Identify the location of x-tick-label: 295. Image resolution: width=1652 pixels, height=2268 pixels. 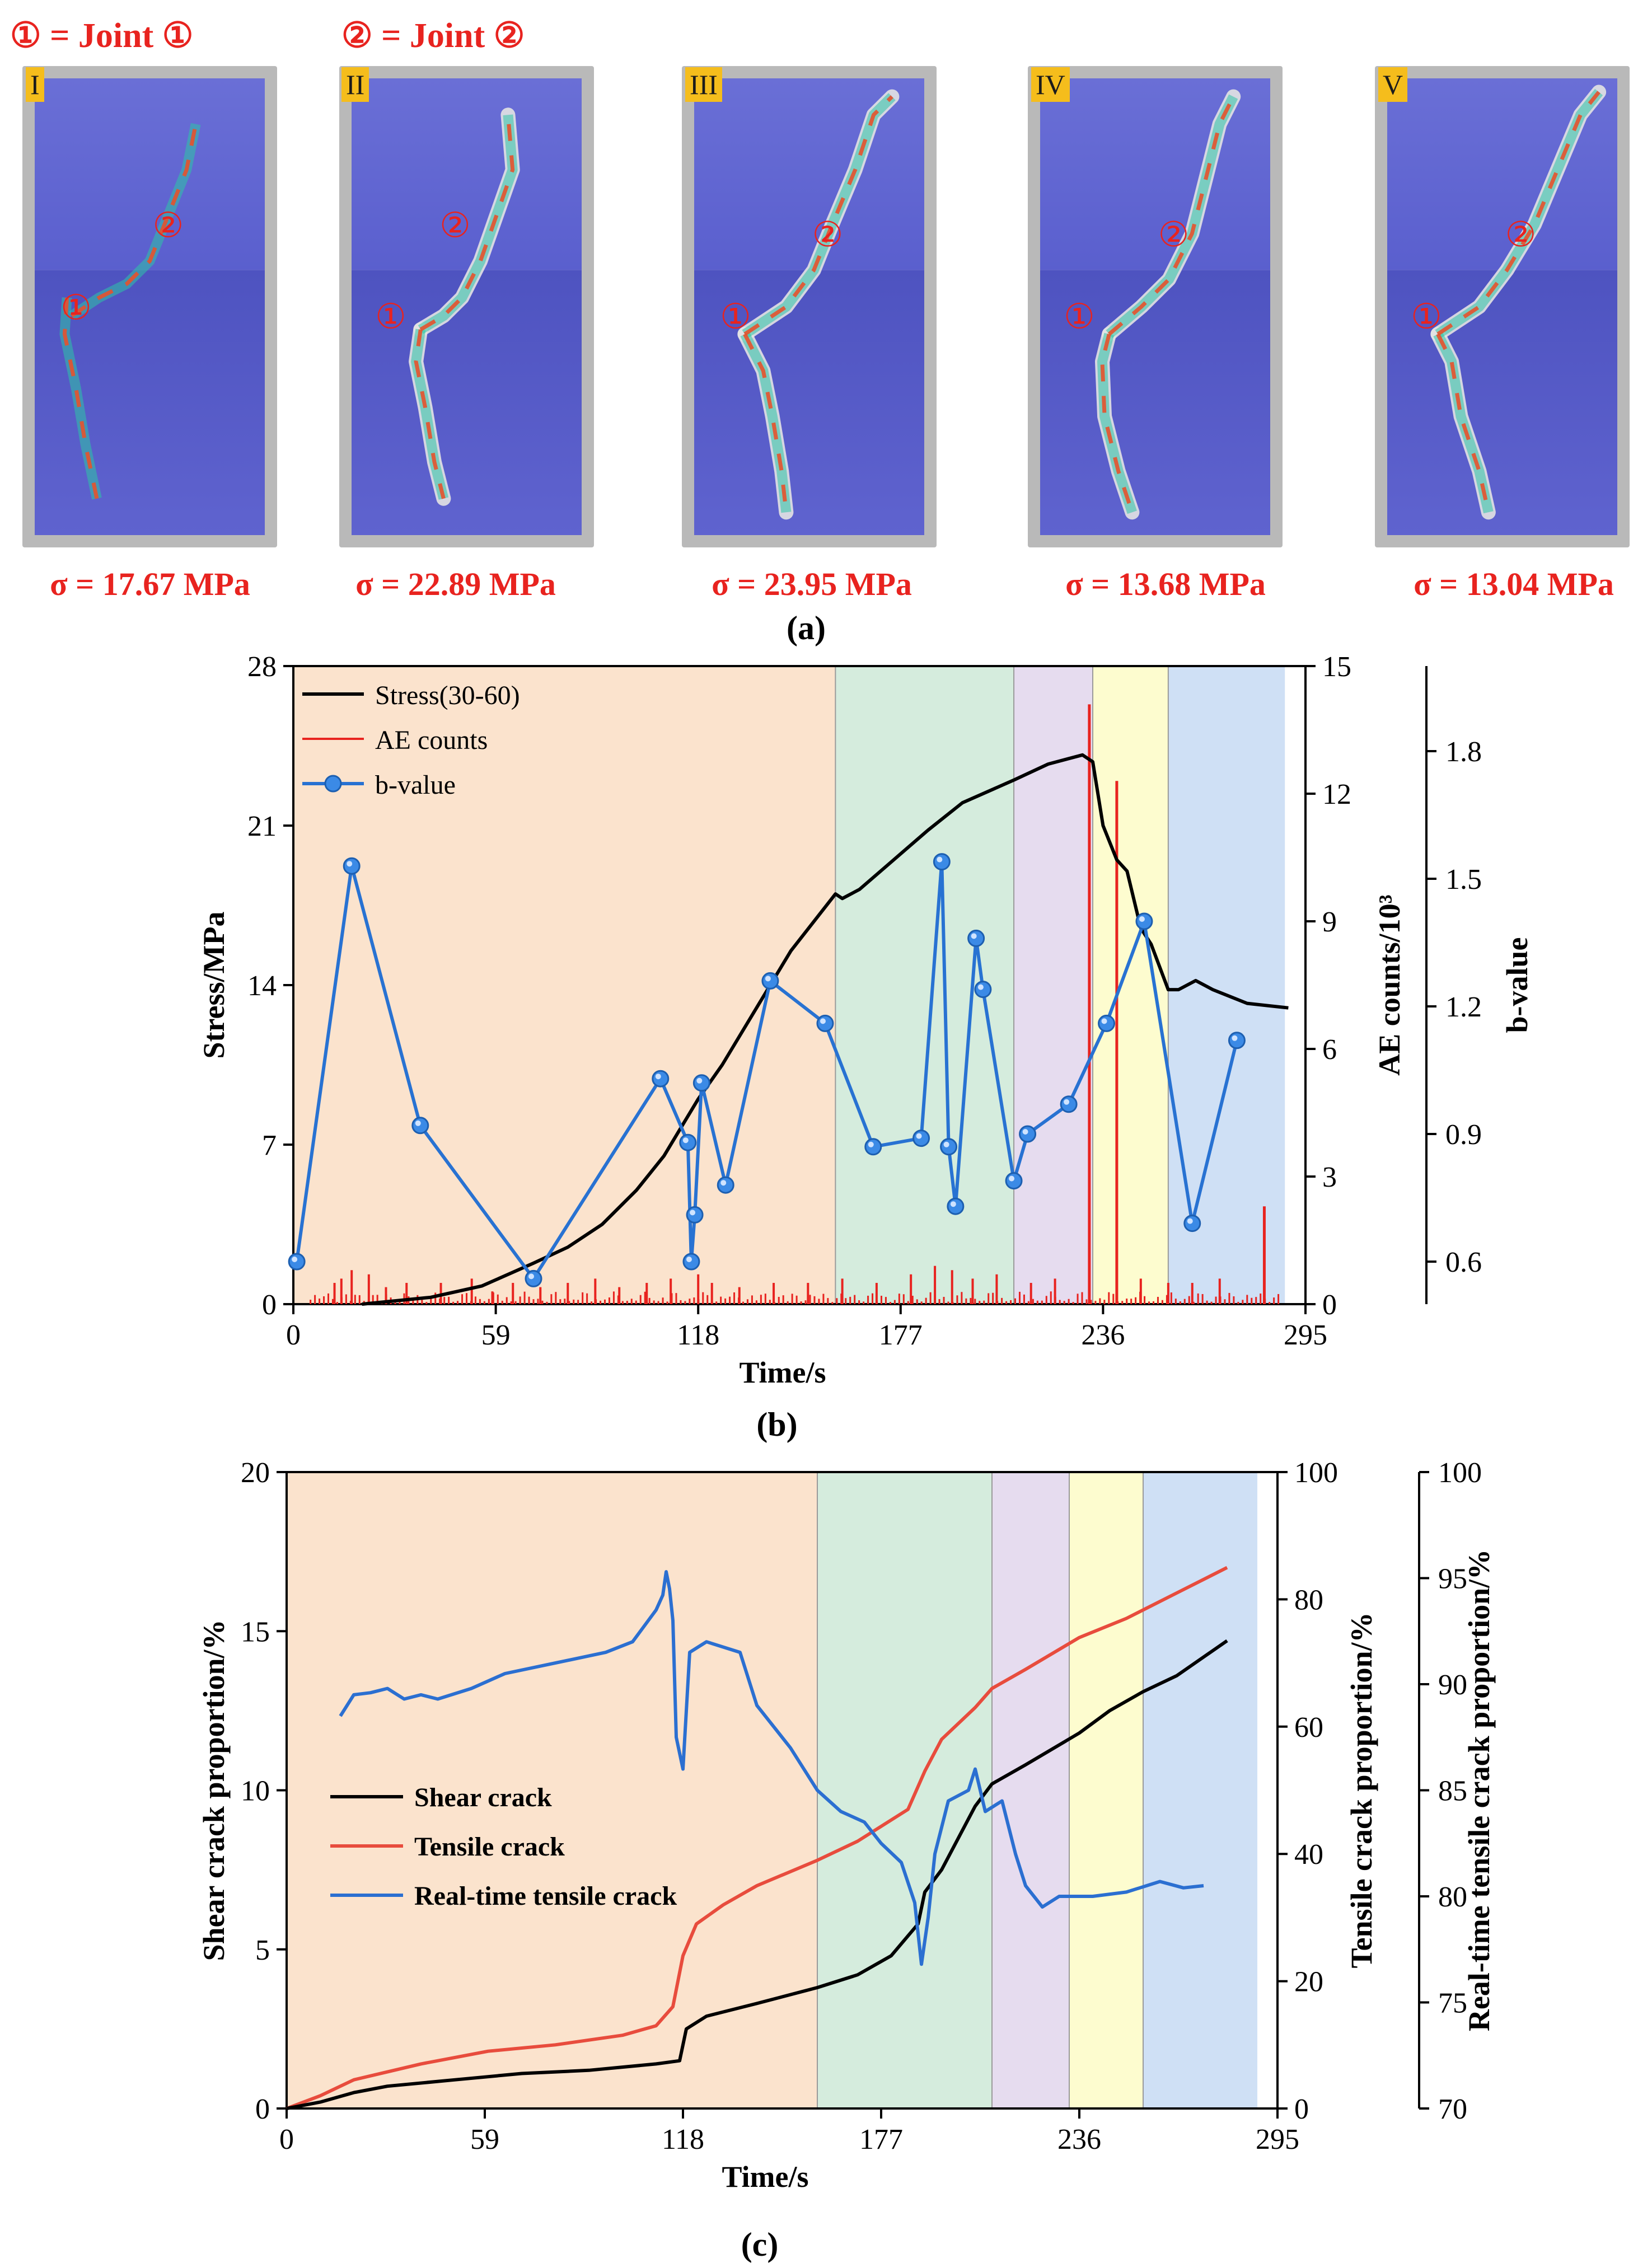
(1305, 1335).